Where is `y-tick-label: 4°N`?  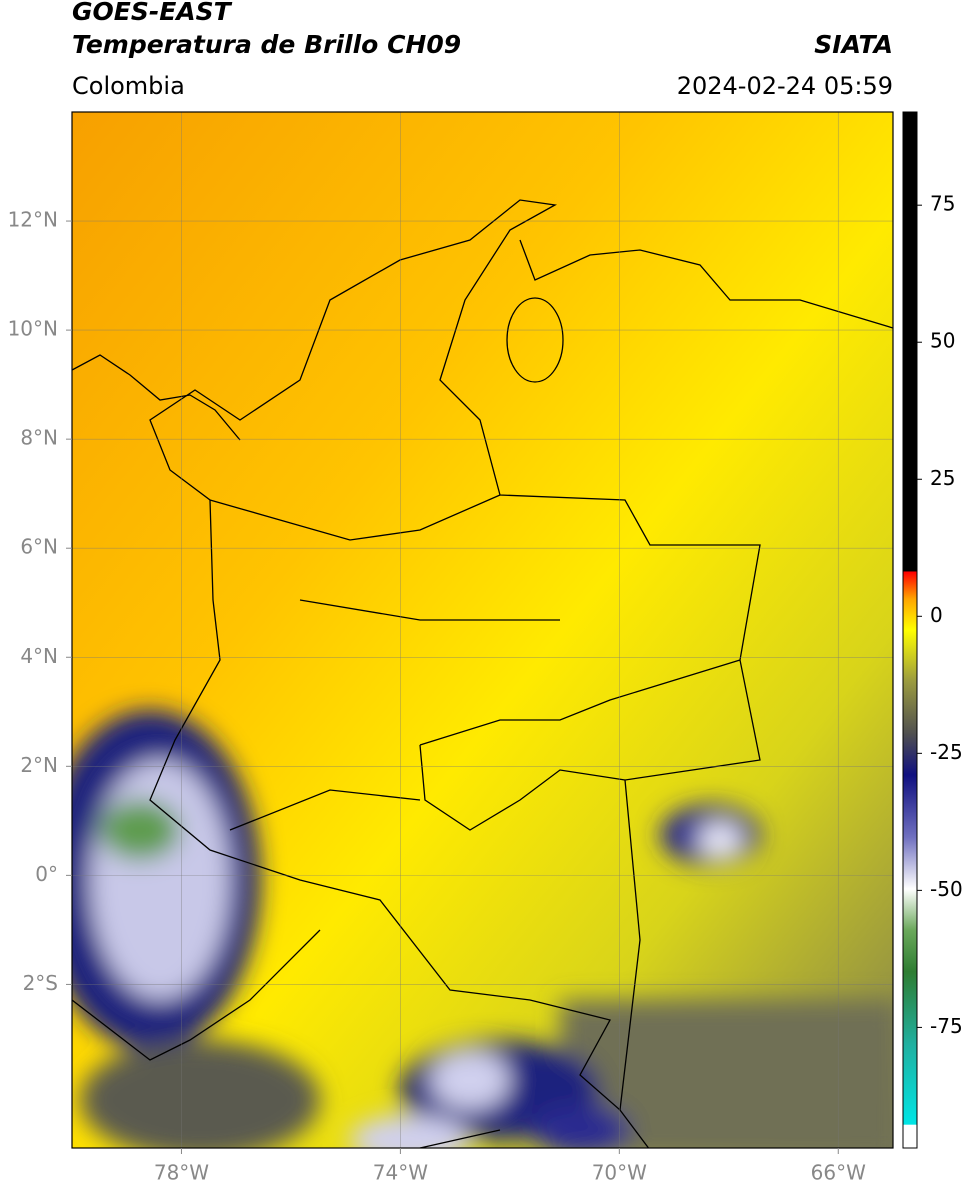 y-tick-label: 4°N is located at coordinates (39, 656).